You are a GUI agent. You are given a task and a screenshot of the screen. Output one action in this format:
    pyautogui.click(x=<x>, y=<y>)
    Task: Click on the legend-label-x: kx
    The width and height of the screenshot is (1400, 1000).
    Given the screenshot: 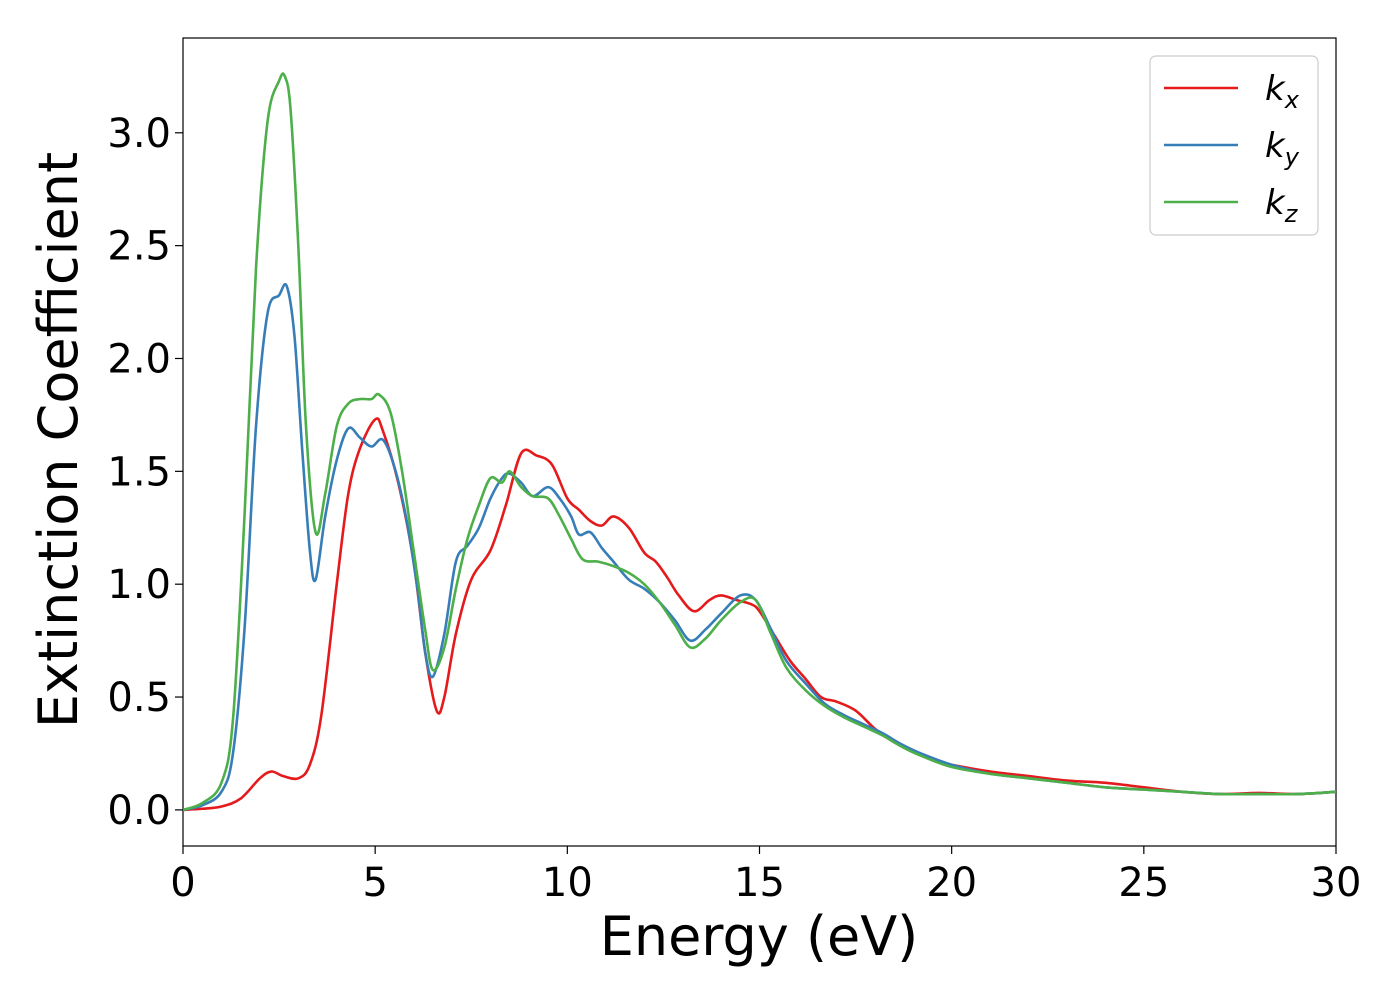 What is the action you would take?
    pyautogui.click(x=1282, y=91)
    